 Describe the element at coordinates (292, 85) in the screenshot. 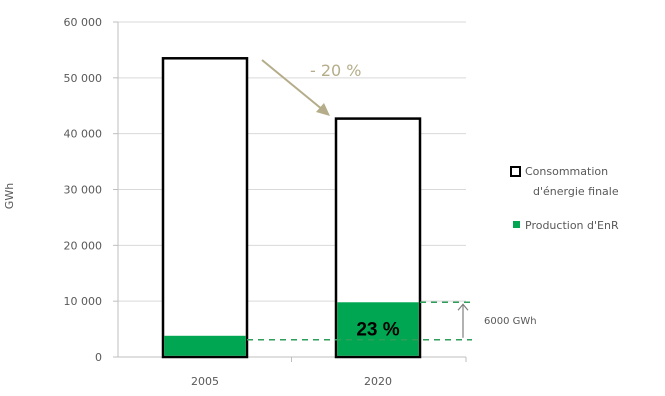

I see `reduction-arrow` at that location.